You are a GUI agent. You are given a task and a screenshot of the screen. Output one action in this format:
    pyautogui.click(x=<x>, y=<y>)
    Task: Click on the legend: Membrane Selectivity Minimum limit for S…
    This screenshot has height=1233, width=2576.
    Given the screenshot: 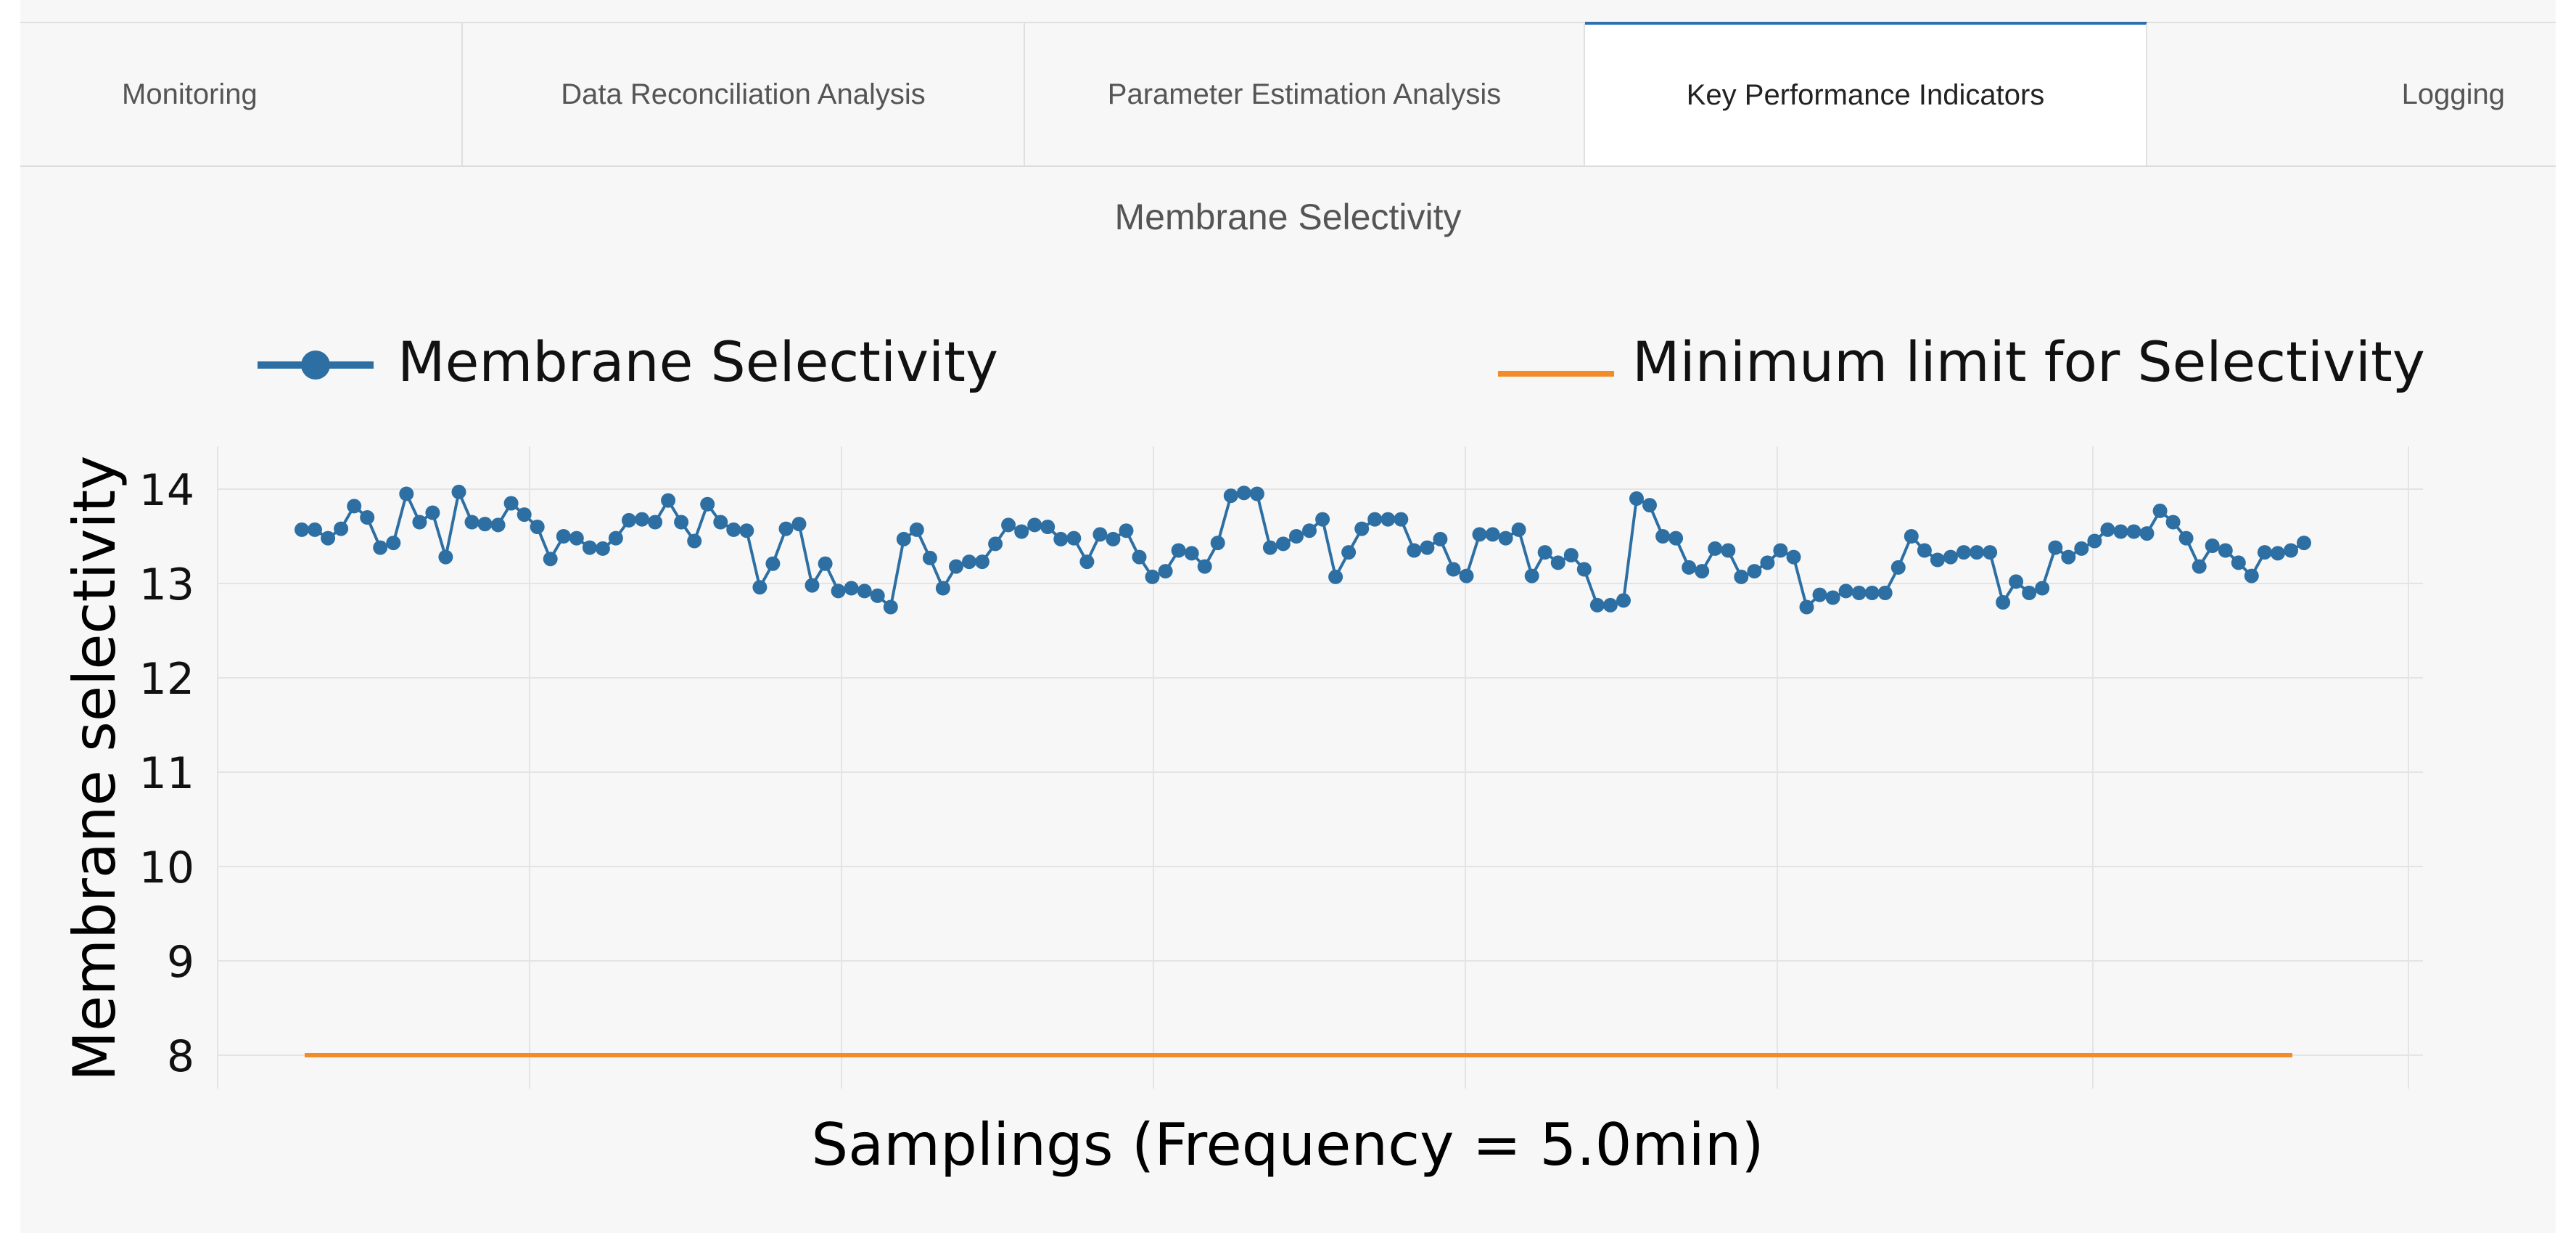 What is the action you would take?
    pyautogui.click(x=1341, y=361)
    